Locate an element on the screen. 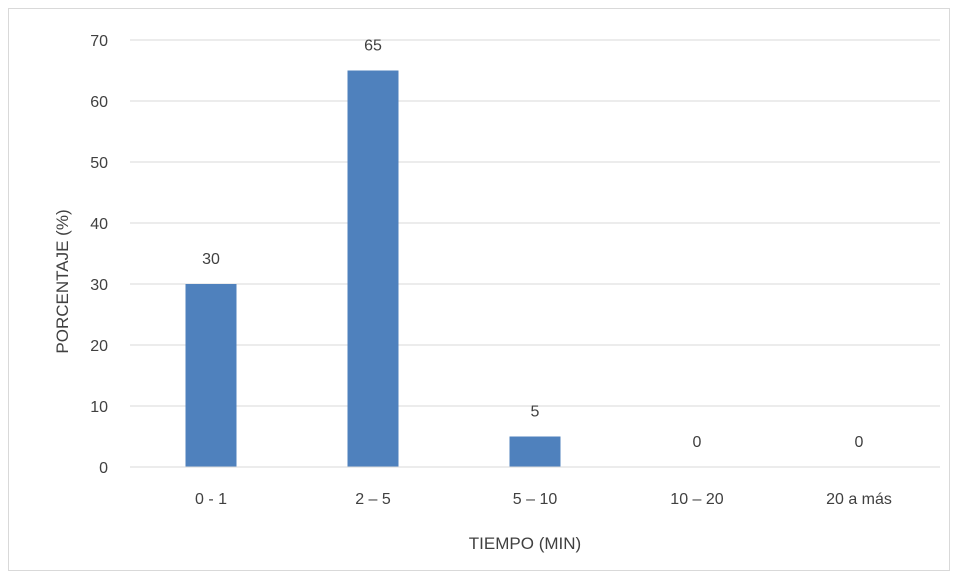 The width and height of the screenshot is (959, 580). x-tick-label-3: 10 – 20 is located at coordinates (696, 499).